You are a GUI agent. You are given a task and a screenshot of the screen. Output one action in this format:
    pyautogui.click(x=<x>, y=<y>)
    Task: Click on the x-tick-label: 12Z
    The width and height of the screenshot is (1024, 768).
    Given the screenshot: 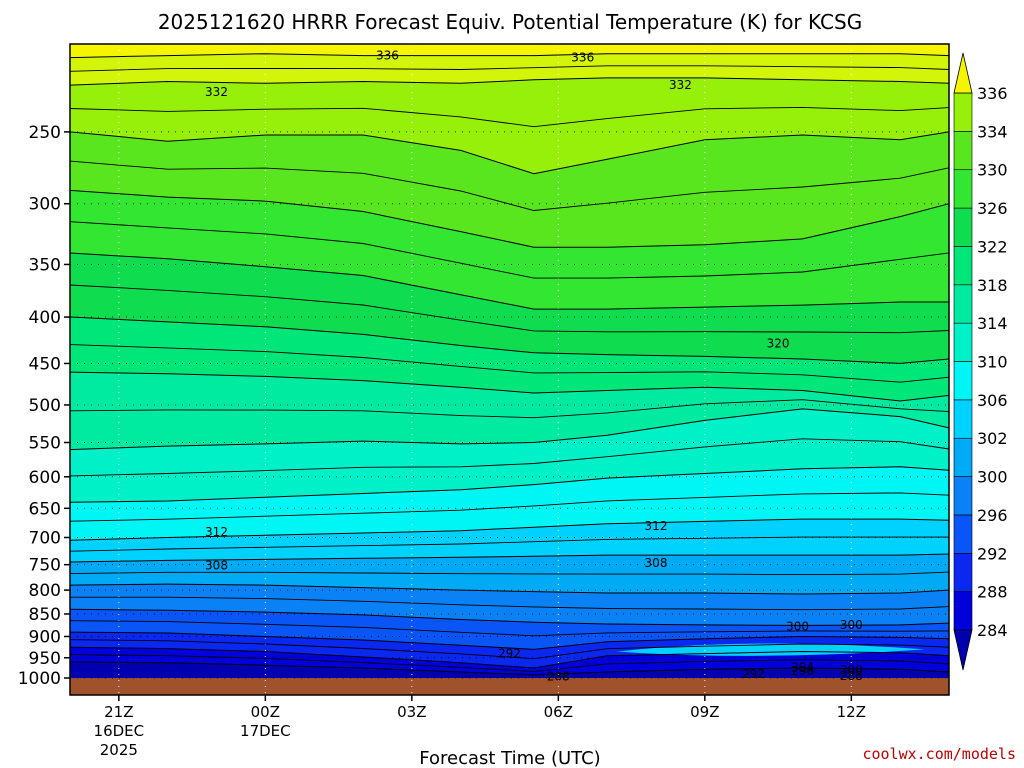 What is the action you would take?
    pyautogui.click(x=851, y=712)
    